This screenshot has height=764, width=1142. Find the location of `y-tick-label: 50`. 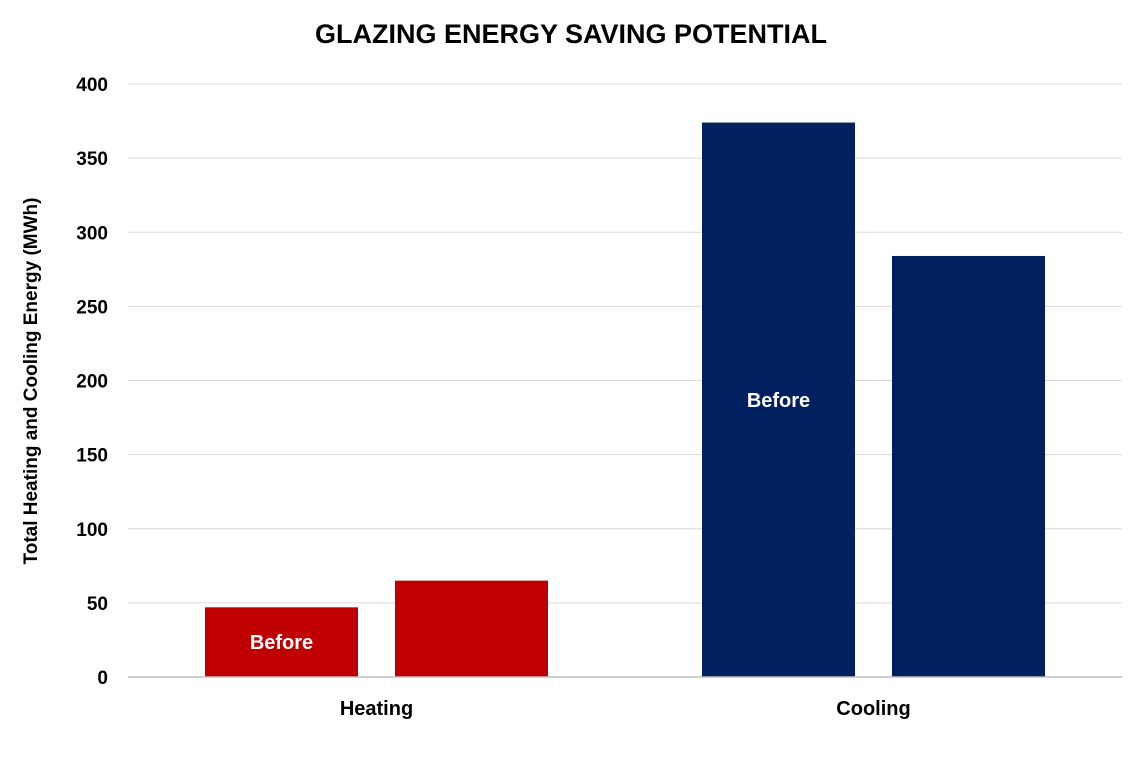

y-tick-label: 50 is located at coordinates (97, 604).